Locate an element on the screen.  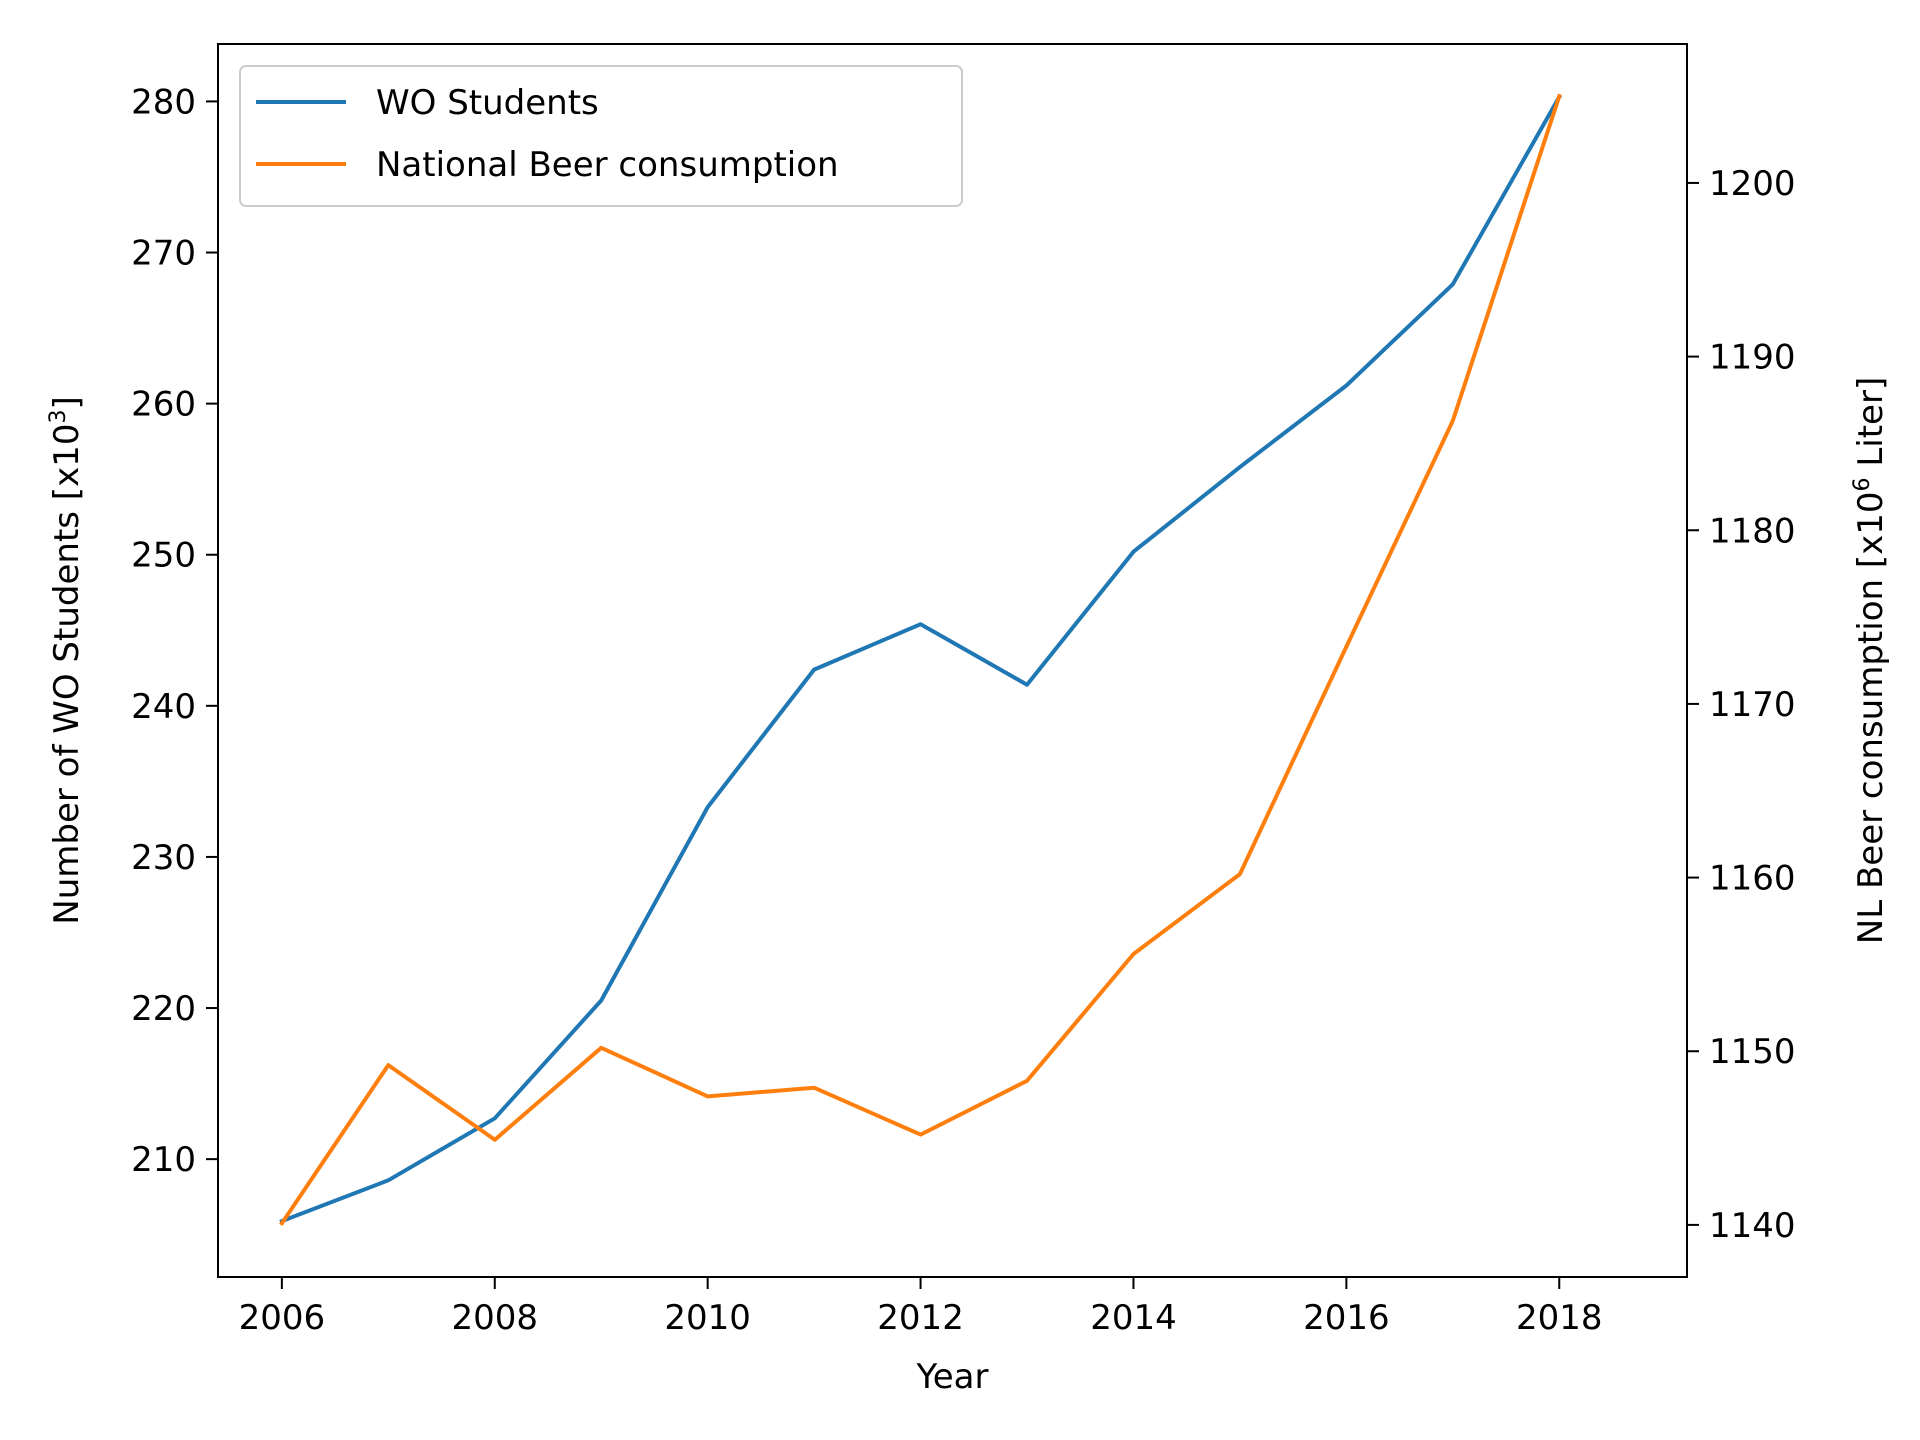
x-tick-label: 2014 is located at coordinates (1133, 1318).